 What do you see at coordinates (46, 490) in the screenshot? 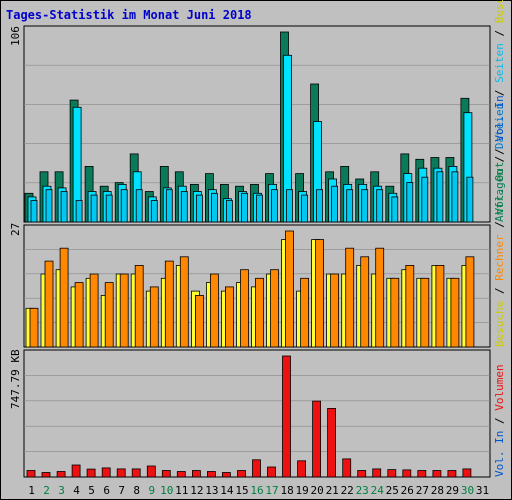
I see `x-tick-label: 2` at bounding box center [46, 490].